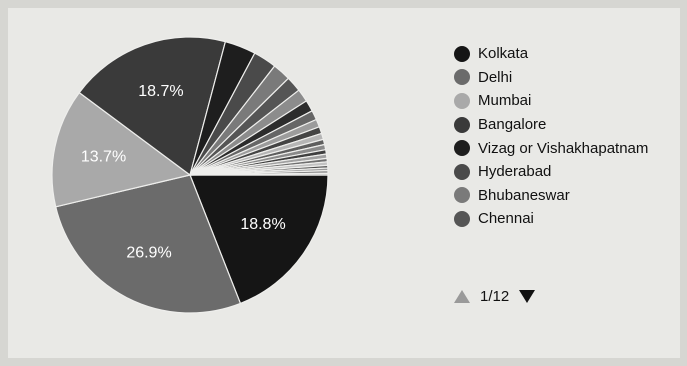 The image size is (687, 366). I want to click on legend-page-indicator: 1/12, so click(495, 296).